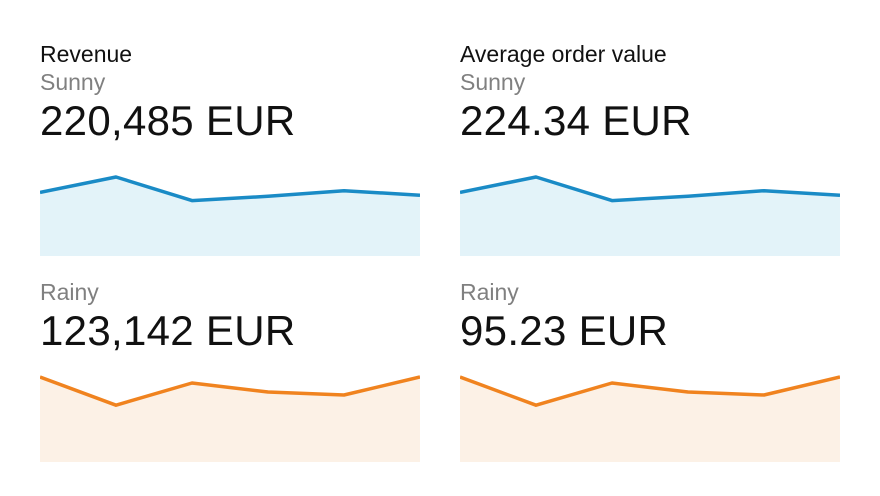 The height and width of the screenshot is (496, 880). What do you see at coordinates (168, 330) in the screenshot?
I see `series-value-rainy: 123,142 EUR` at bounding box center [168, 330].